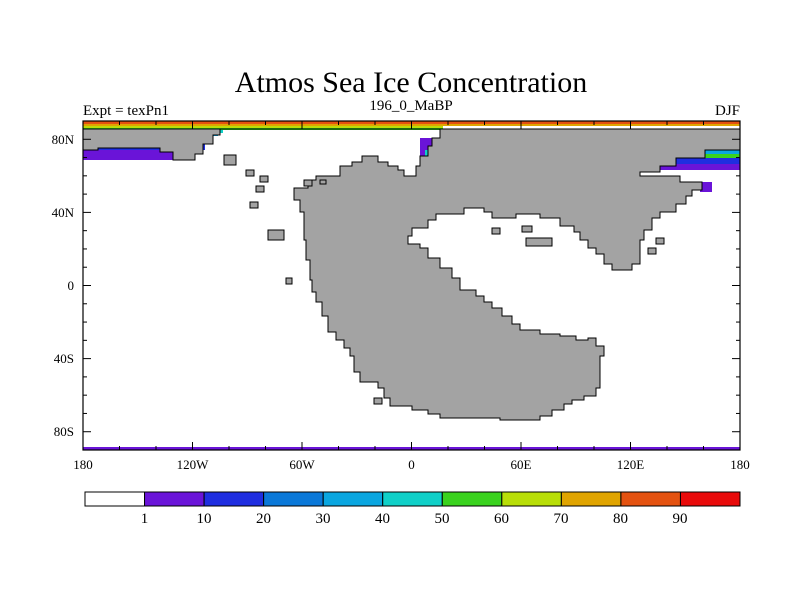  What do you see at coordinates (193, 464) in the screenshot?
I see `x-tick-label: 120W` at bounding box center [193, 464].